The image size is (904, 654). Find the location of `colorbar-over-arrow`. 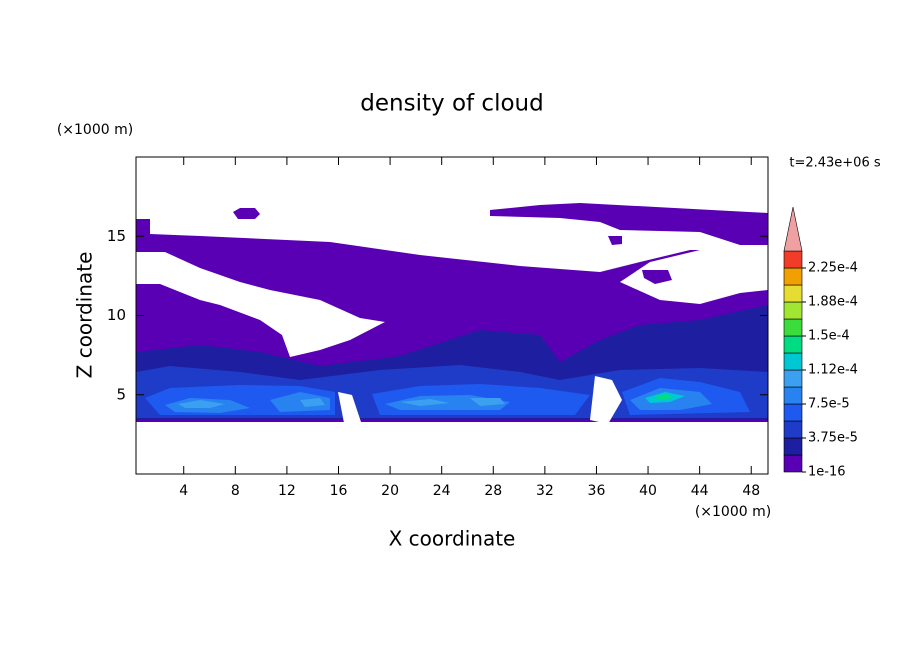

colorbar-over-arrow is located at coordinates (793, 229).